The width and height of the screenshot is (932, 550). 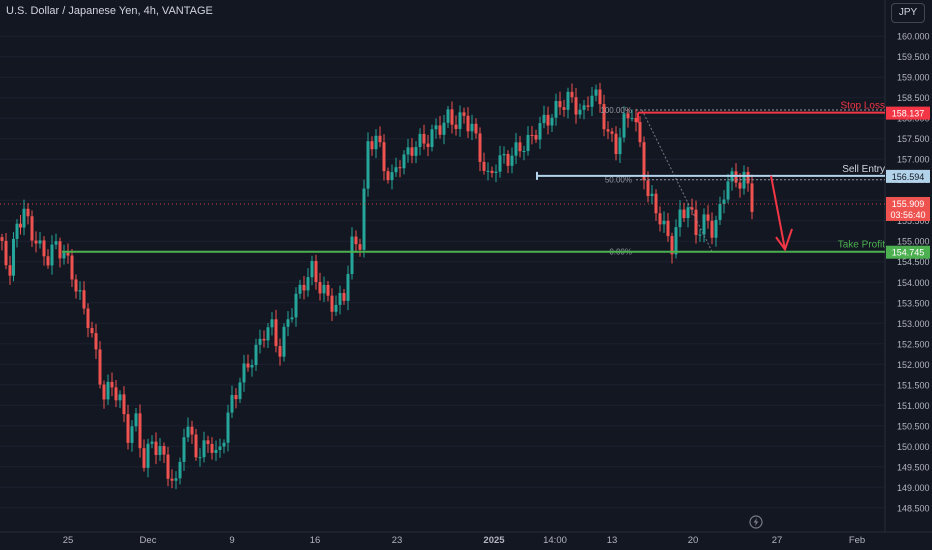 I want to click on take-profit-price-badge, so click(x=908, y=252).